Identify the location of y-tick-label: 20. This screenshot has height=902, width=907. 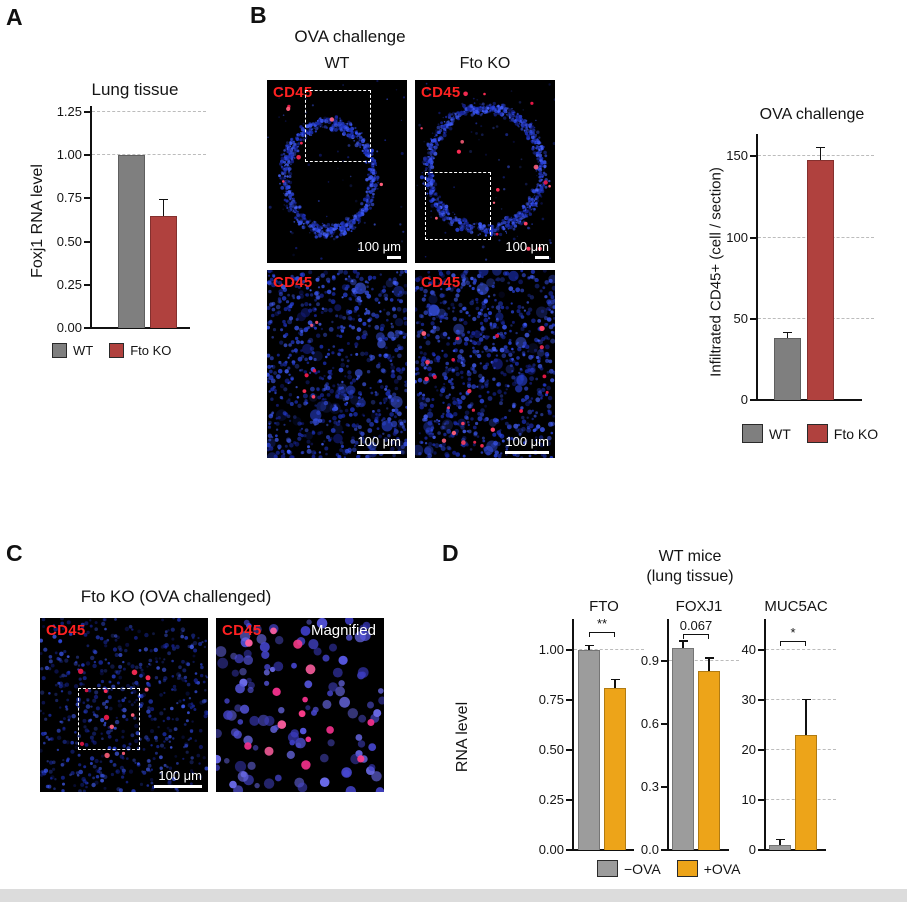
(748, 749).